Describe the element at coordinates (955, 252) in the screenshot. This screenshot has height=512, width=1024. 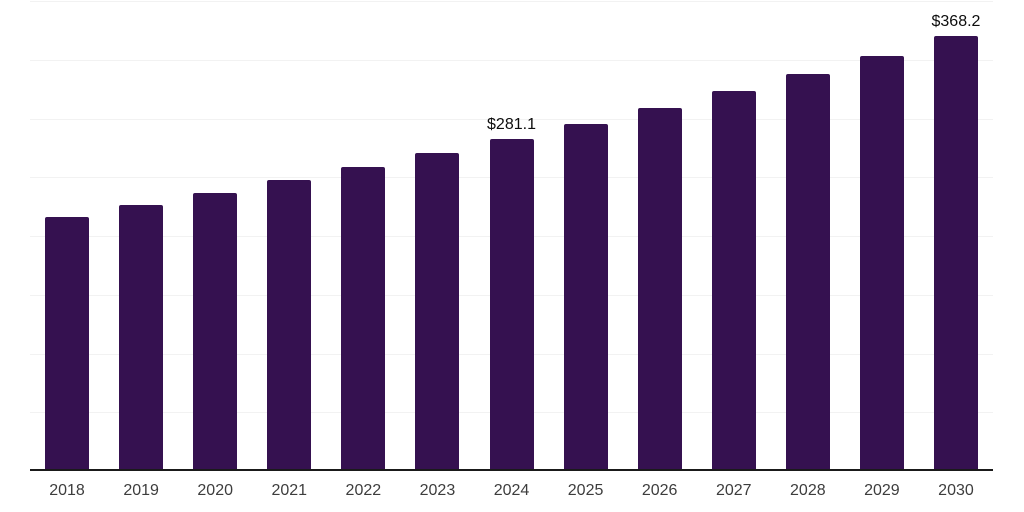
I see `bar-2030` at that location.